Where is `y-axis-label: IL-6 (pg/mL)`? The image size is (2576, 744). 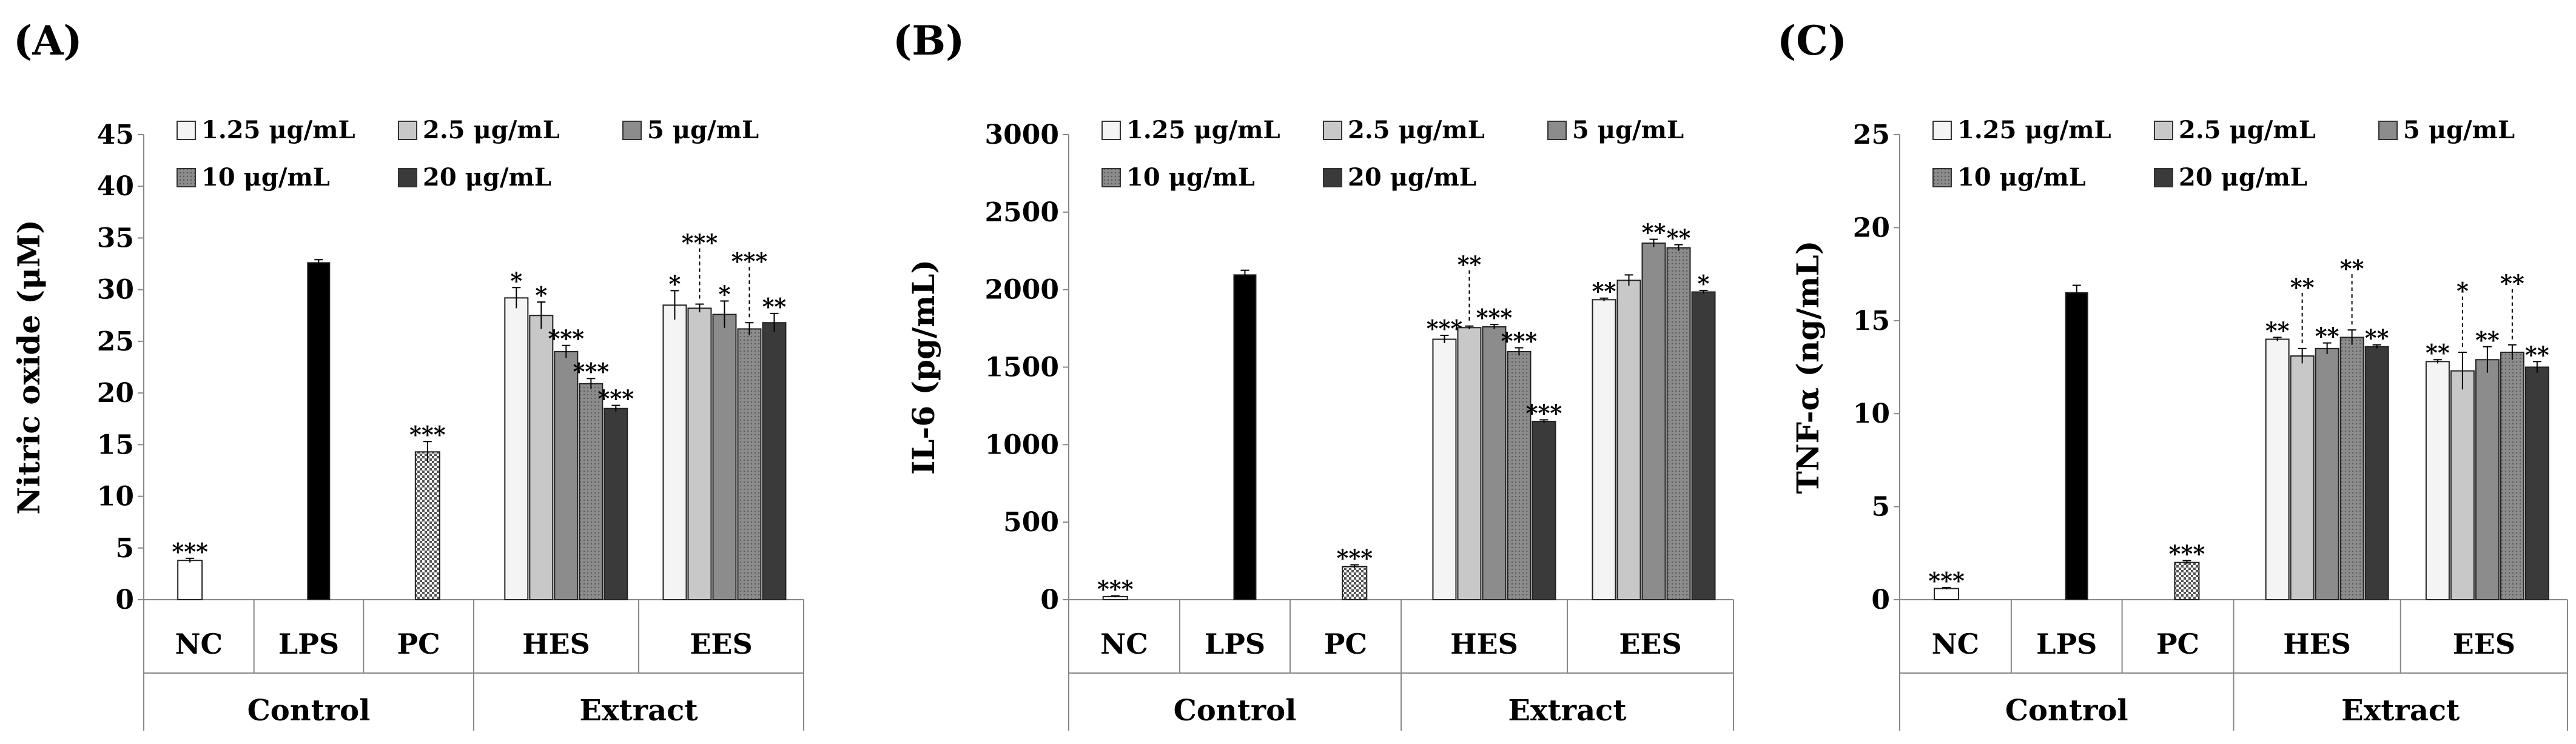
y-axis-label: IL-6 (pg/mL) is located at coordinates (923, 367).